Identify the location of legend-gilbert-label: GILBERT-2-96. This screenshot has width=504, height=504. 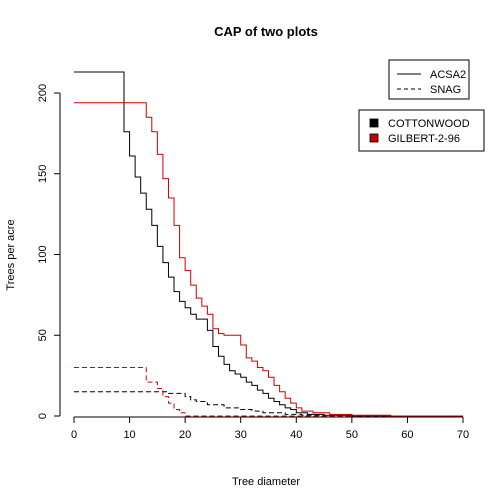
(424, 139).